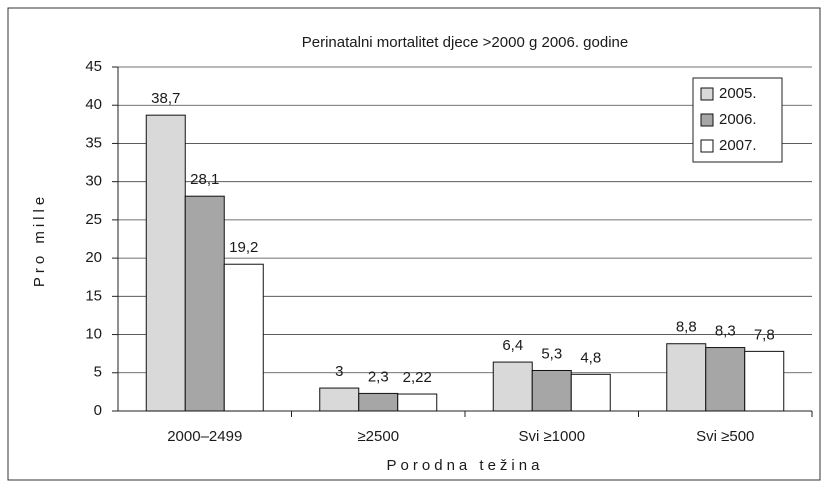 The width and height of the screenshot is (828, 493). What do you see at coordinates (93, 66) in the screenshot?
I see `y-tick-label: 45` at bounding box center [93, 66].